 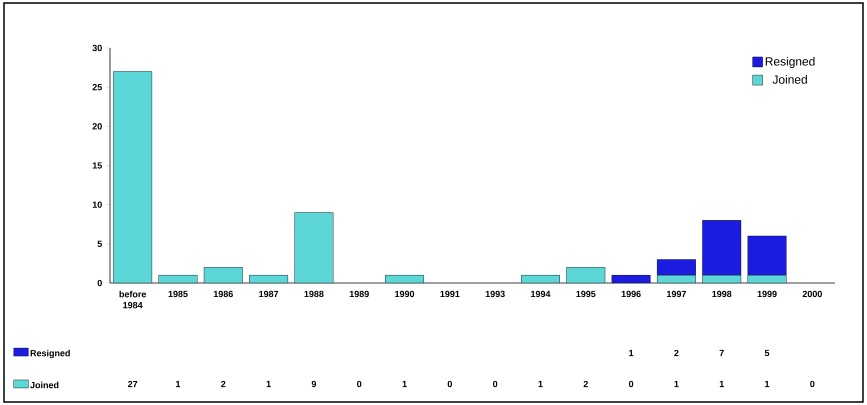 I want to click on x-tick-label: 1999, so click(x=767, y=294).